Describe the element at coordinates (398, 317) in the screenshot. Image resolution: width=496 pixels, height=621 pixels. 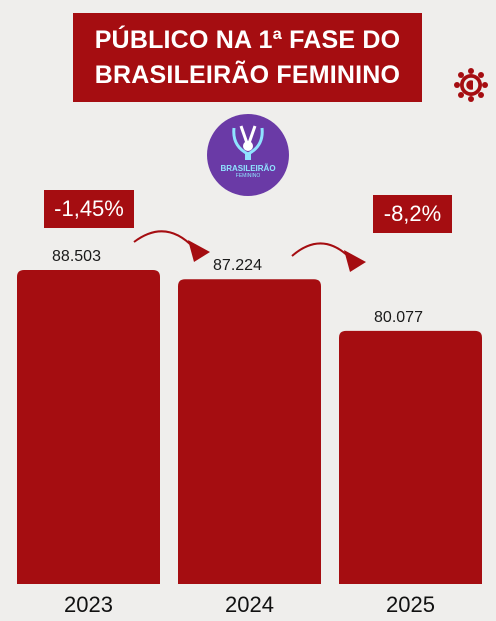
I see `value-label-2025: 80.077` at that location.